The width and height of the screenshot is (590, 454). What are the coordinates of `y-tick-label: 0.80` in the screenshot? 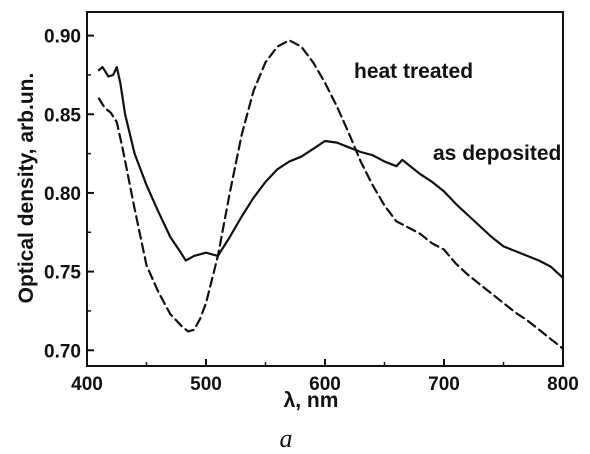 It's located at (62, 194).